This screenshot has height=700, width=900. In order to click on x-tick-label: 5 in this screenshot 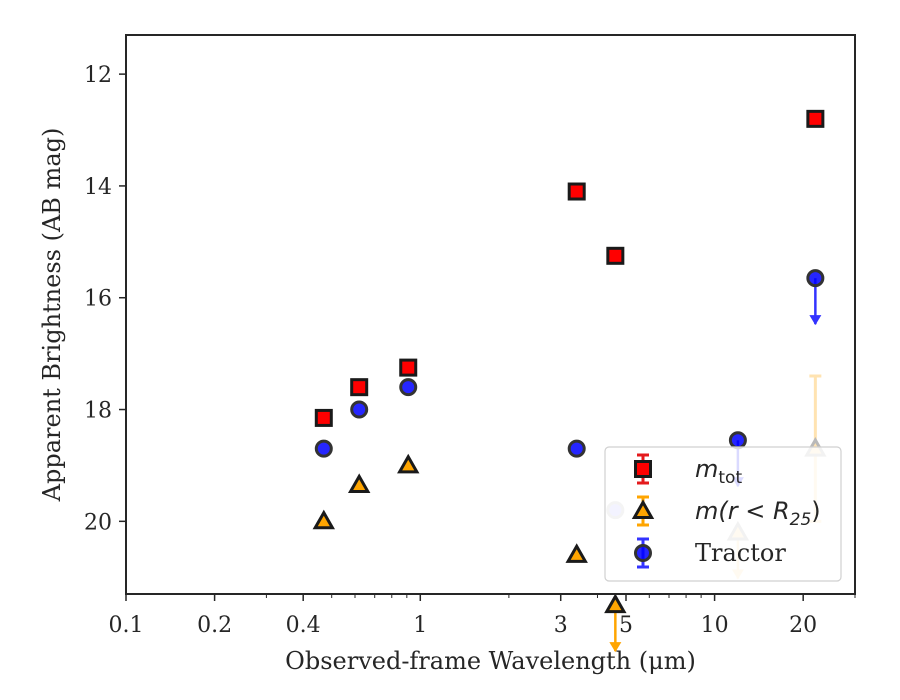, I will do `click(626, 625)`.